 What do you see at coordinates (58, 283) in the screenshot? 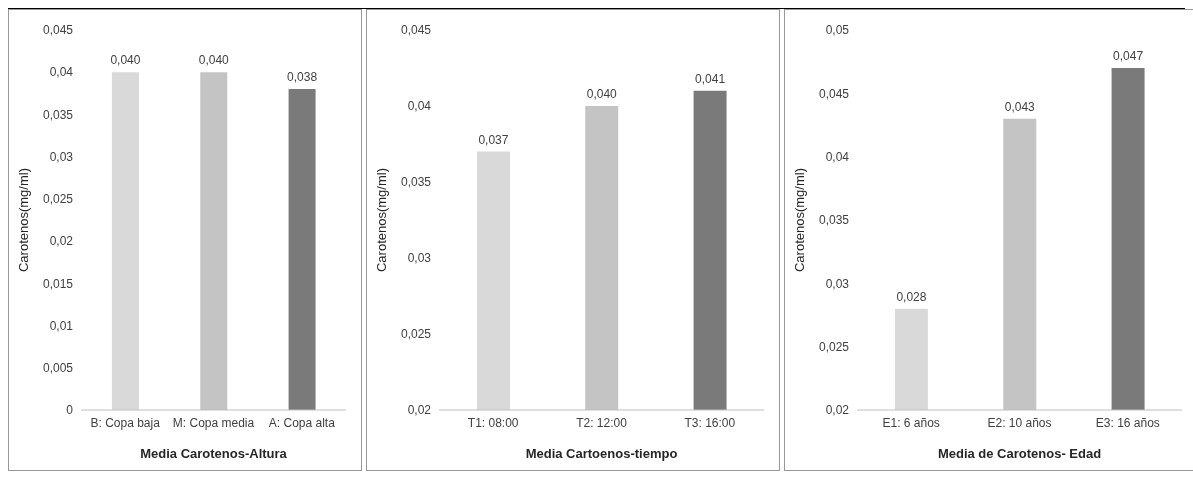
I see `y-tick-label: 0,015` at bounding box center [58, 283].